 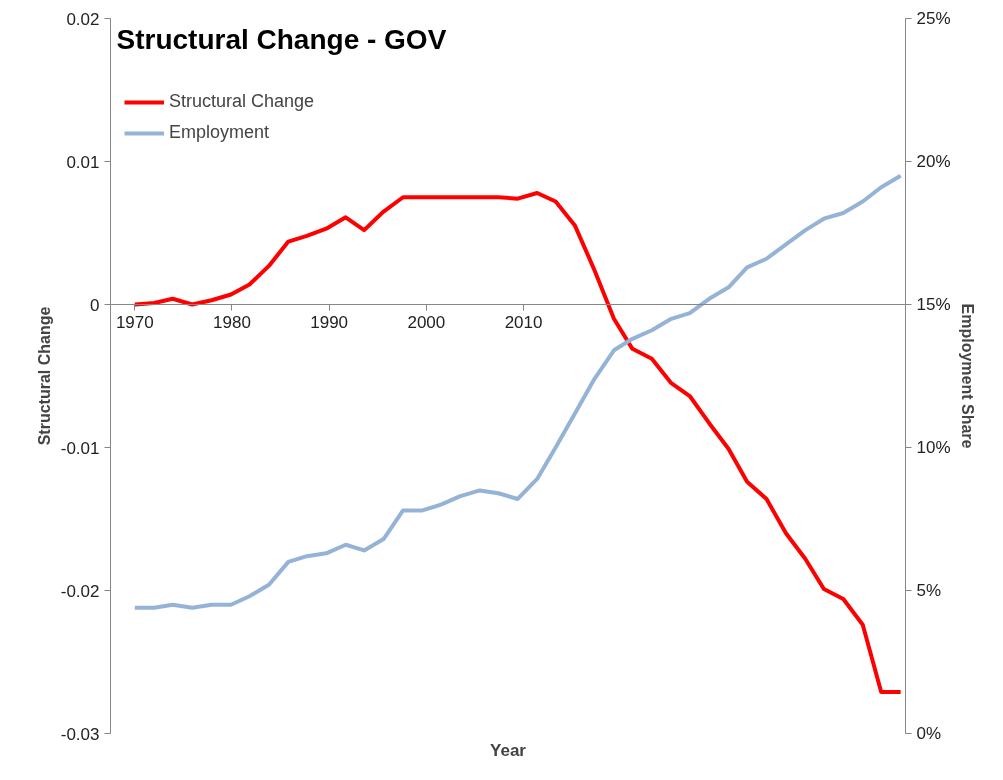 I want to click on y2-axis-title: Employment Share, so click(x=967, y=376).